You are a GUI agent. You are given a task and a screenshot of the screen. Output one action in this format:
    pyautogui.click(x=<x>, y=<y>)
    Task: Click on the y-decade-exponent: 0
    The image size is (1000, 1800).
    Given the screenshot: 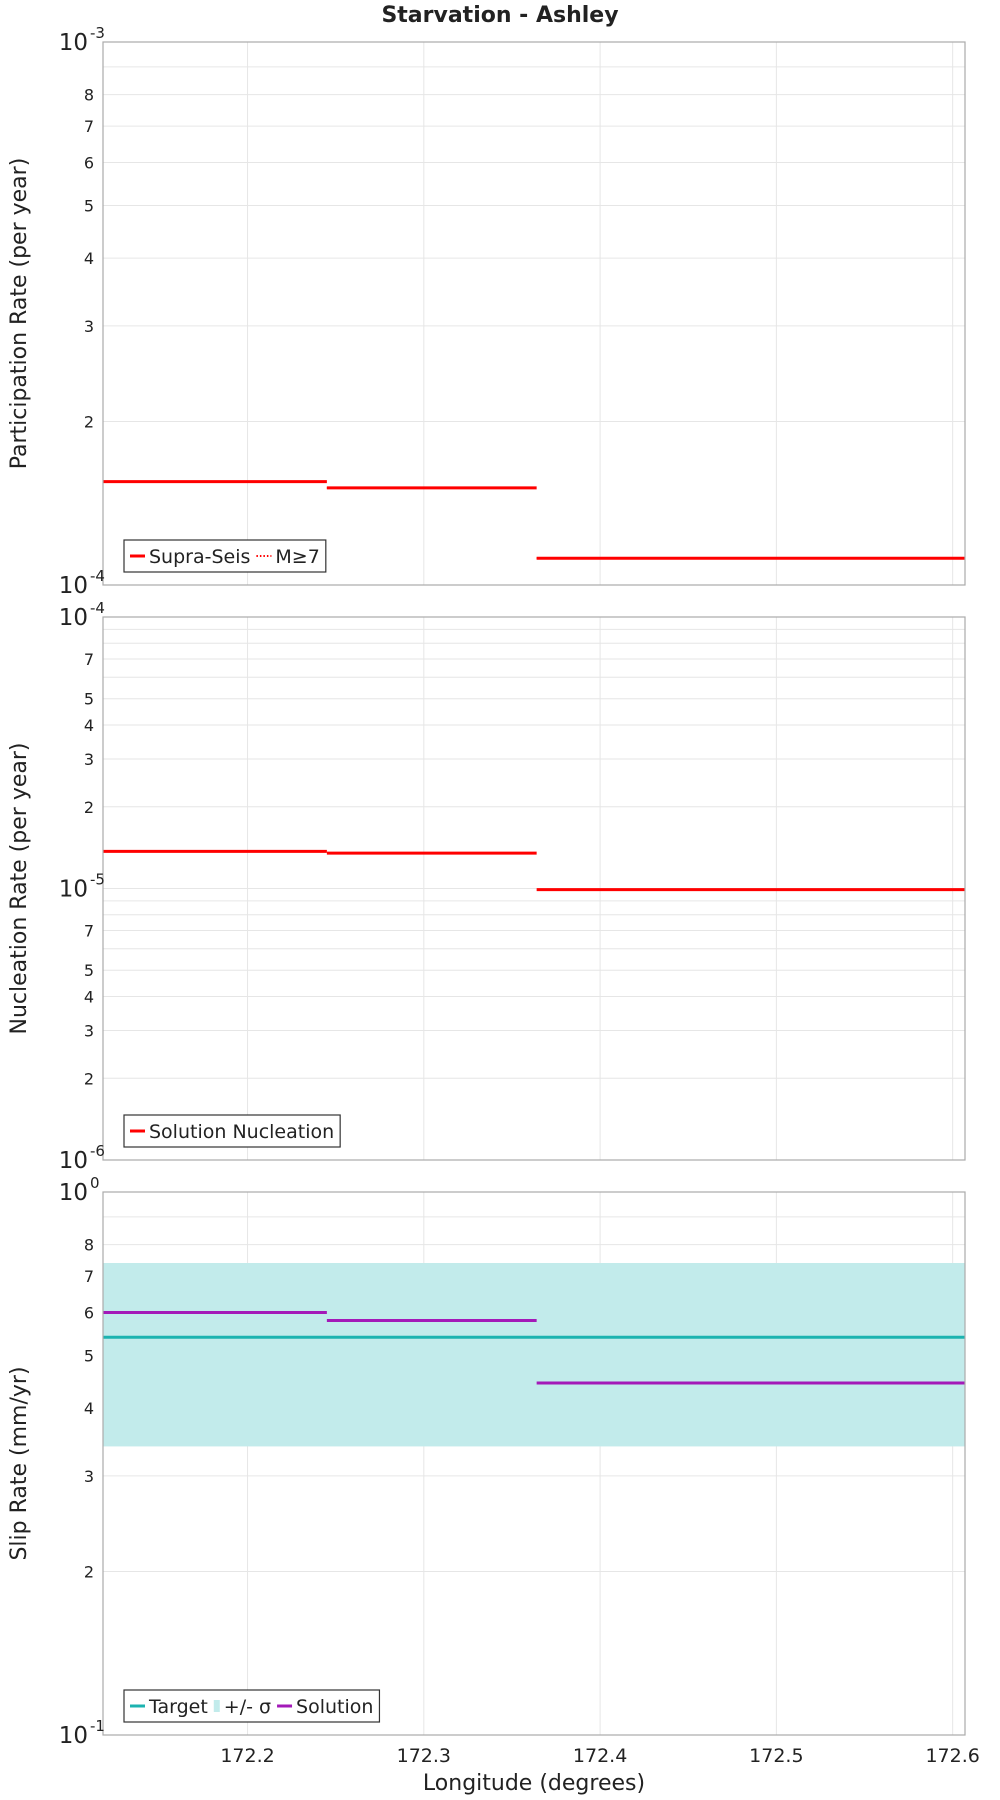 What is the action you would take?
    pyautogui.click(x=95, y=1183)
    